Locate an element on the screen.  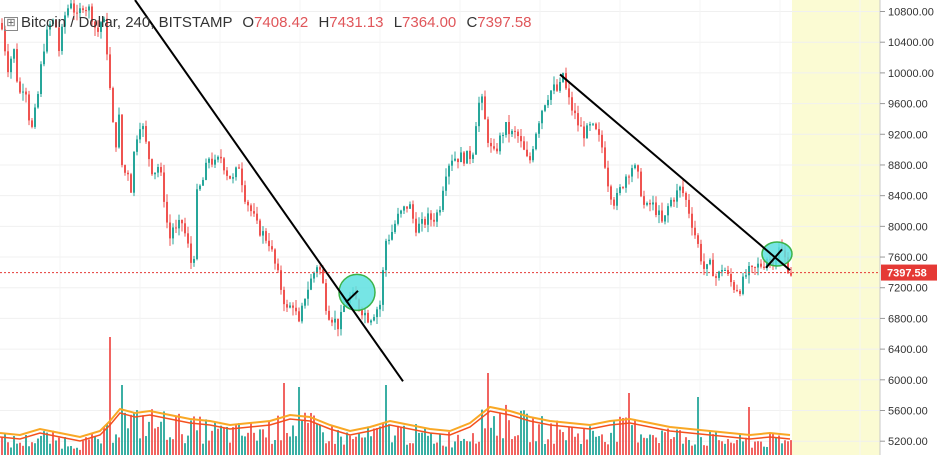
collapse-icon: ⊞ is located at coordinates (11, 24).